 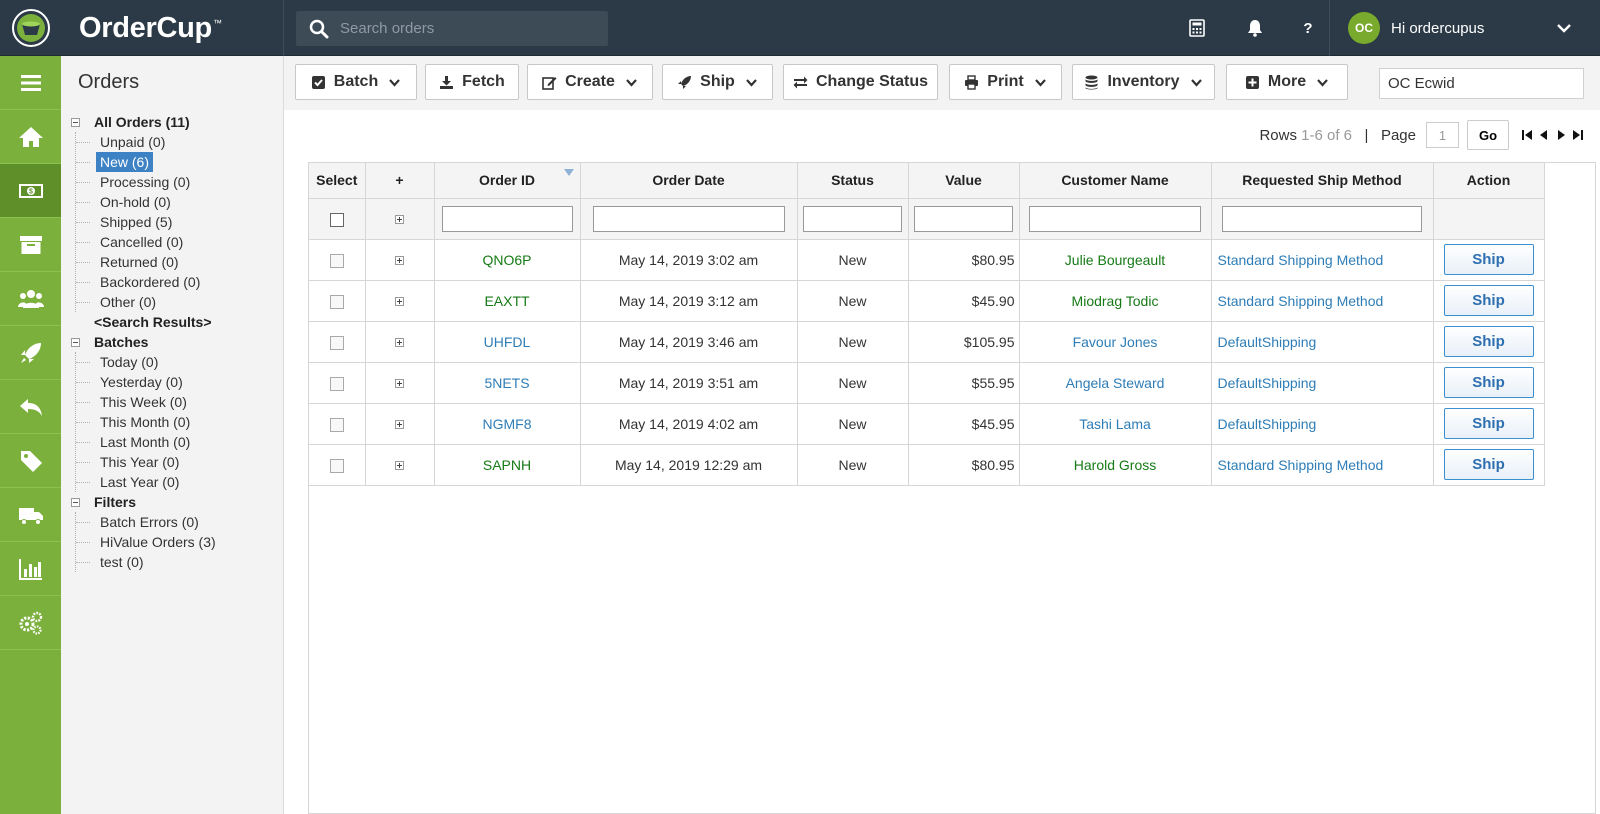 I want to click on tree-item-today: Today (0), so click(x=148, y=362).